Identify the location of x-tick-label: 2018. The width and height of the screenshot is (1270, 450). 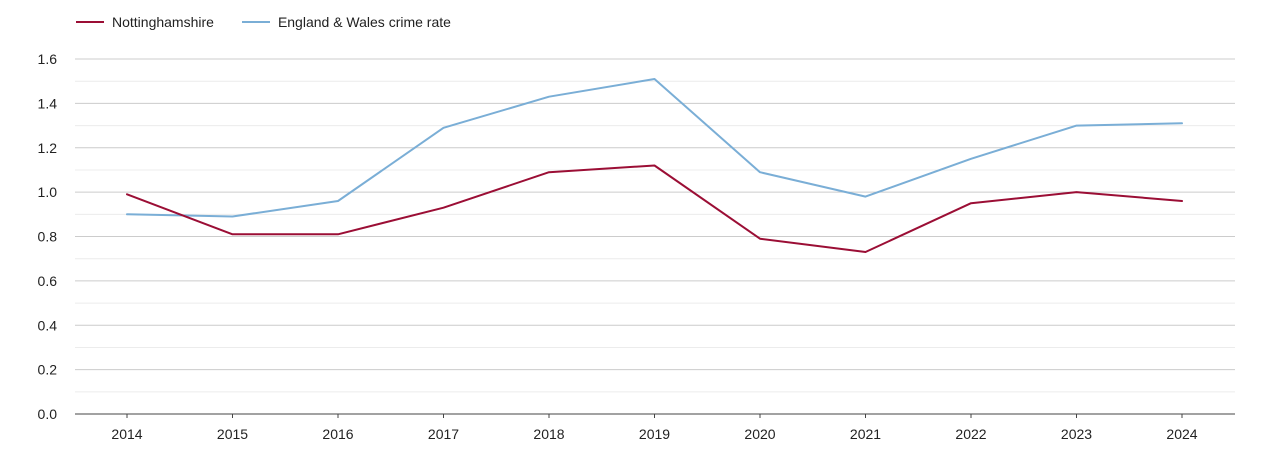
(548, 434).